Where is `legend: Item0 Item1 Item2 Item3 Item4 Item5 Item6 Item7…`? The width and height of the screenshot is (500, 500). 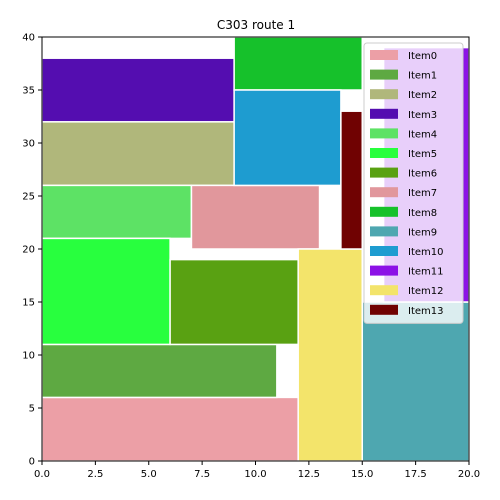 legend: Item0 Item1 Item2 Item3 Item4 Item5 Item6 Item7… is located at coordinates (413, 183).